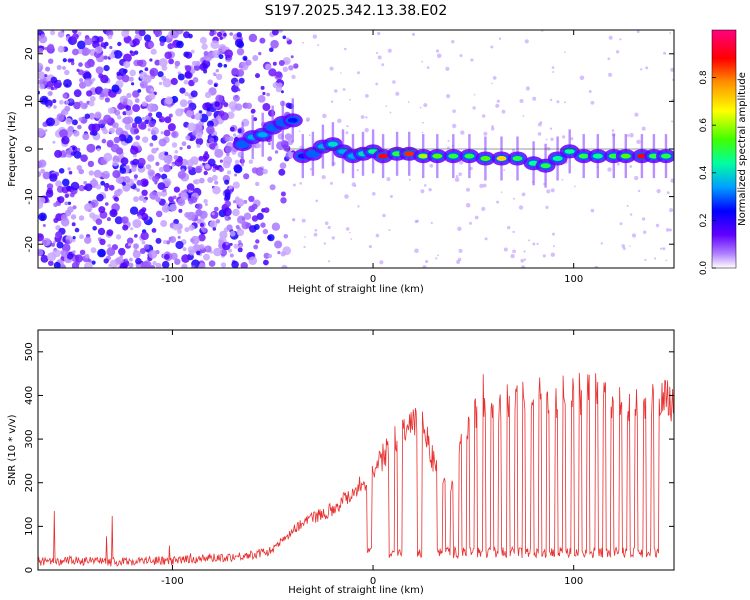  What do you see at coordinates (453, 143) in the screenshot?
I see `spectrogram-signal-track` at bounding box center [453, 143].